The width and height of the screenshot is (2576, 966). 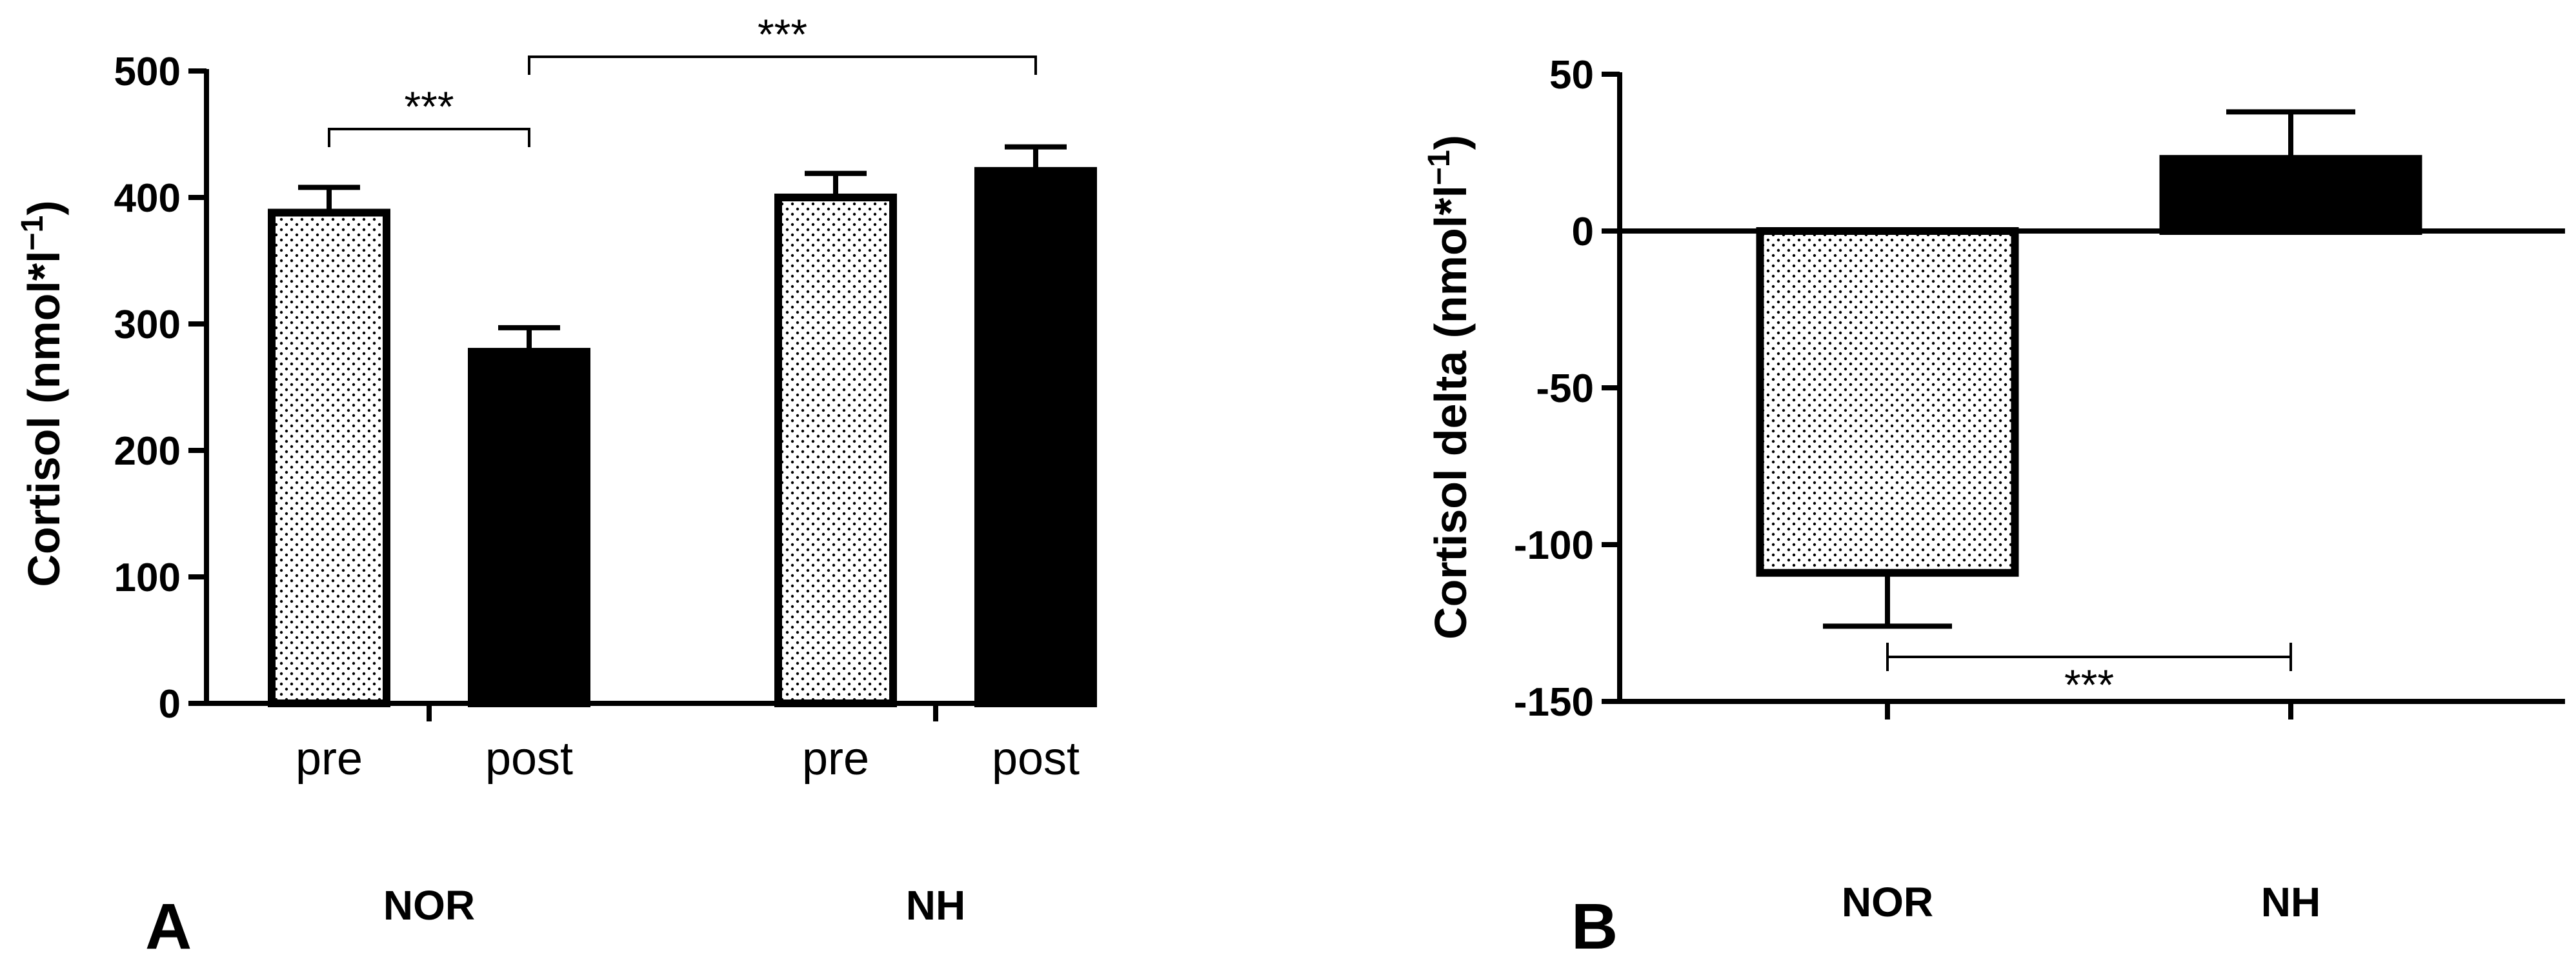 What do you see at coordinates (169, 927) in the screenshot?
I see `panel-a-letter: A` at bounding box center [169, 927].